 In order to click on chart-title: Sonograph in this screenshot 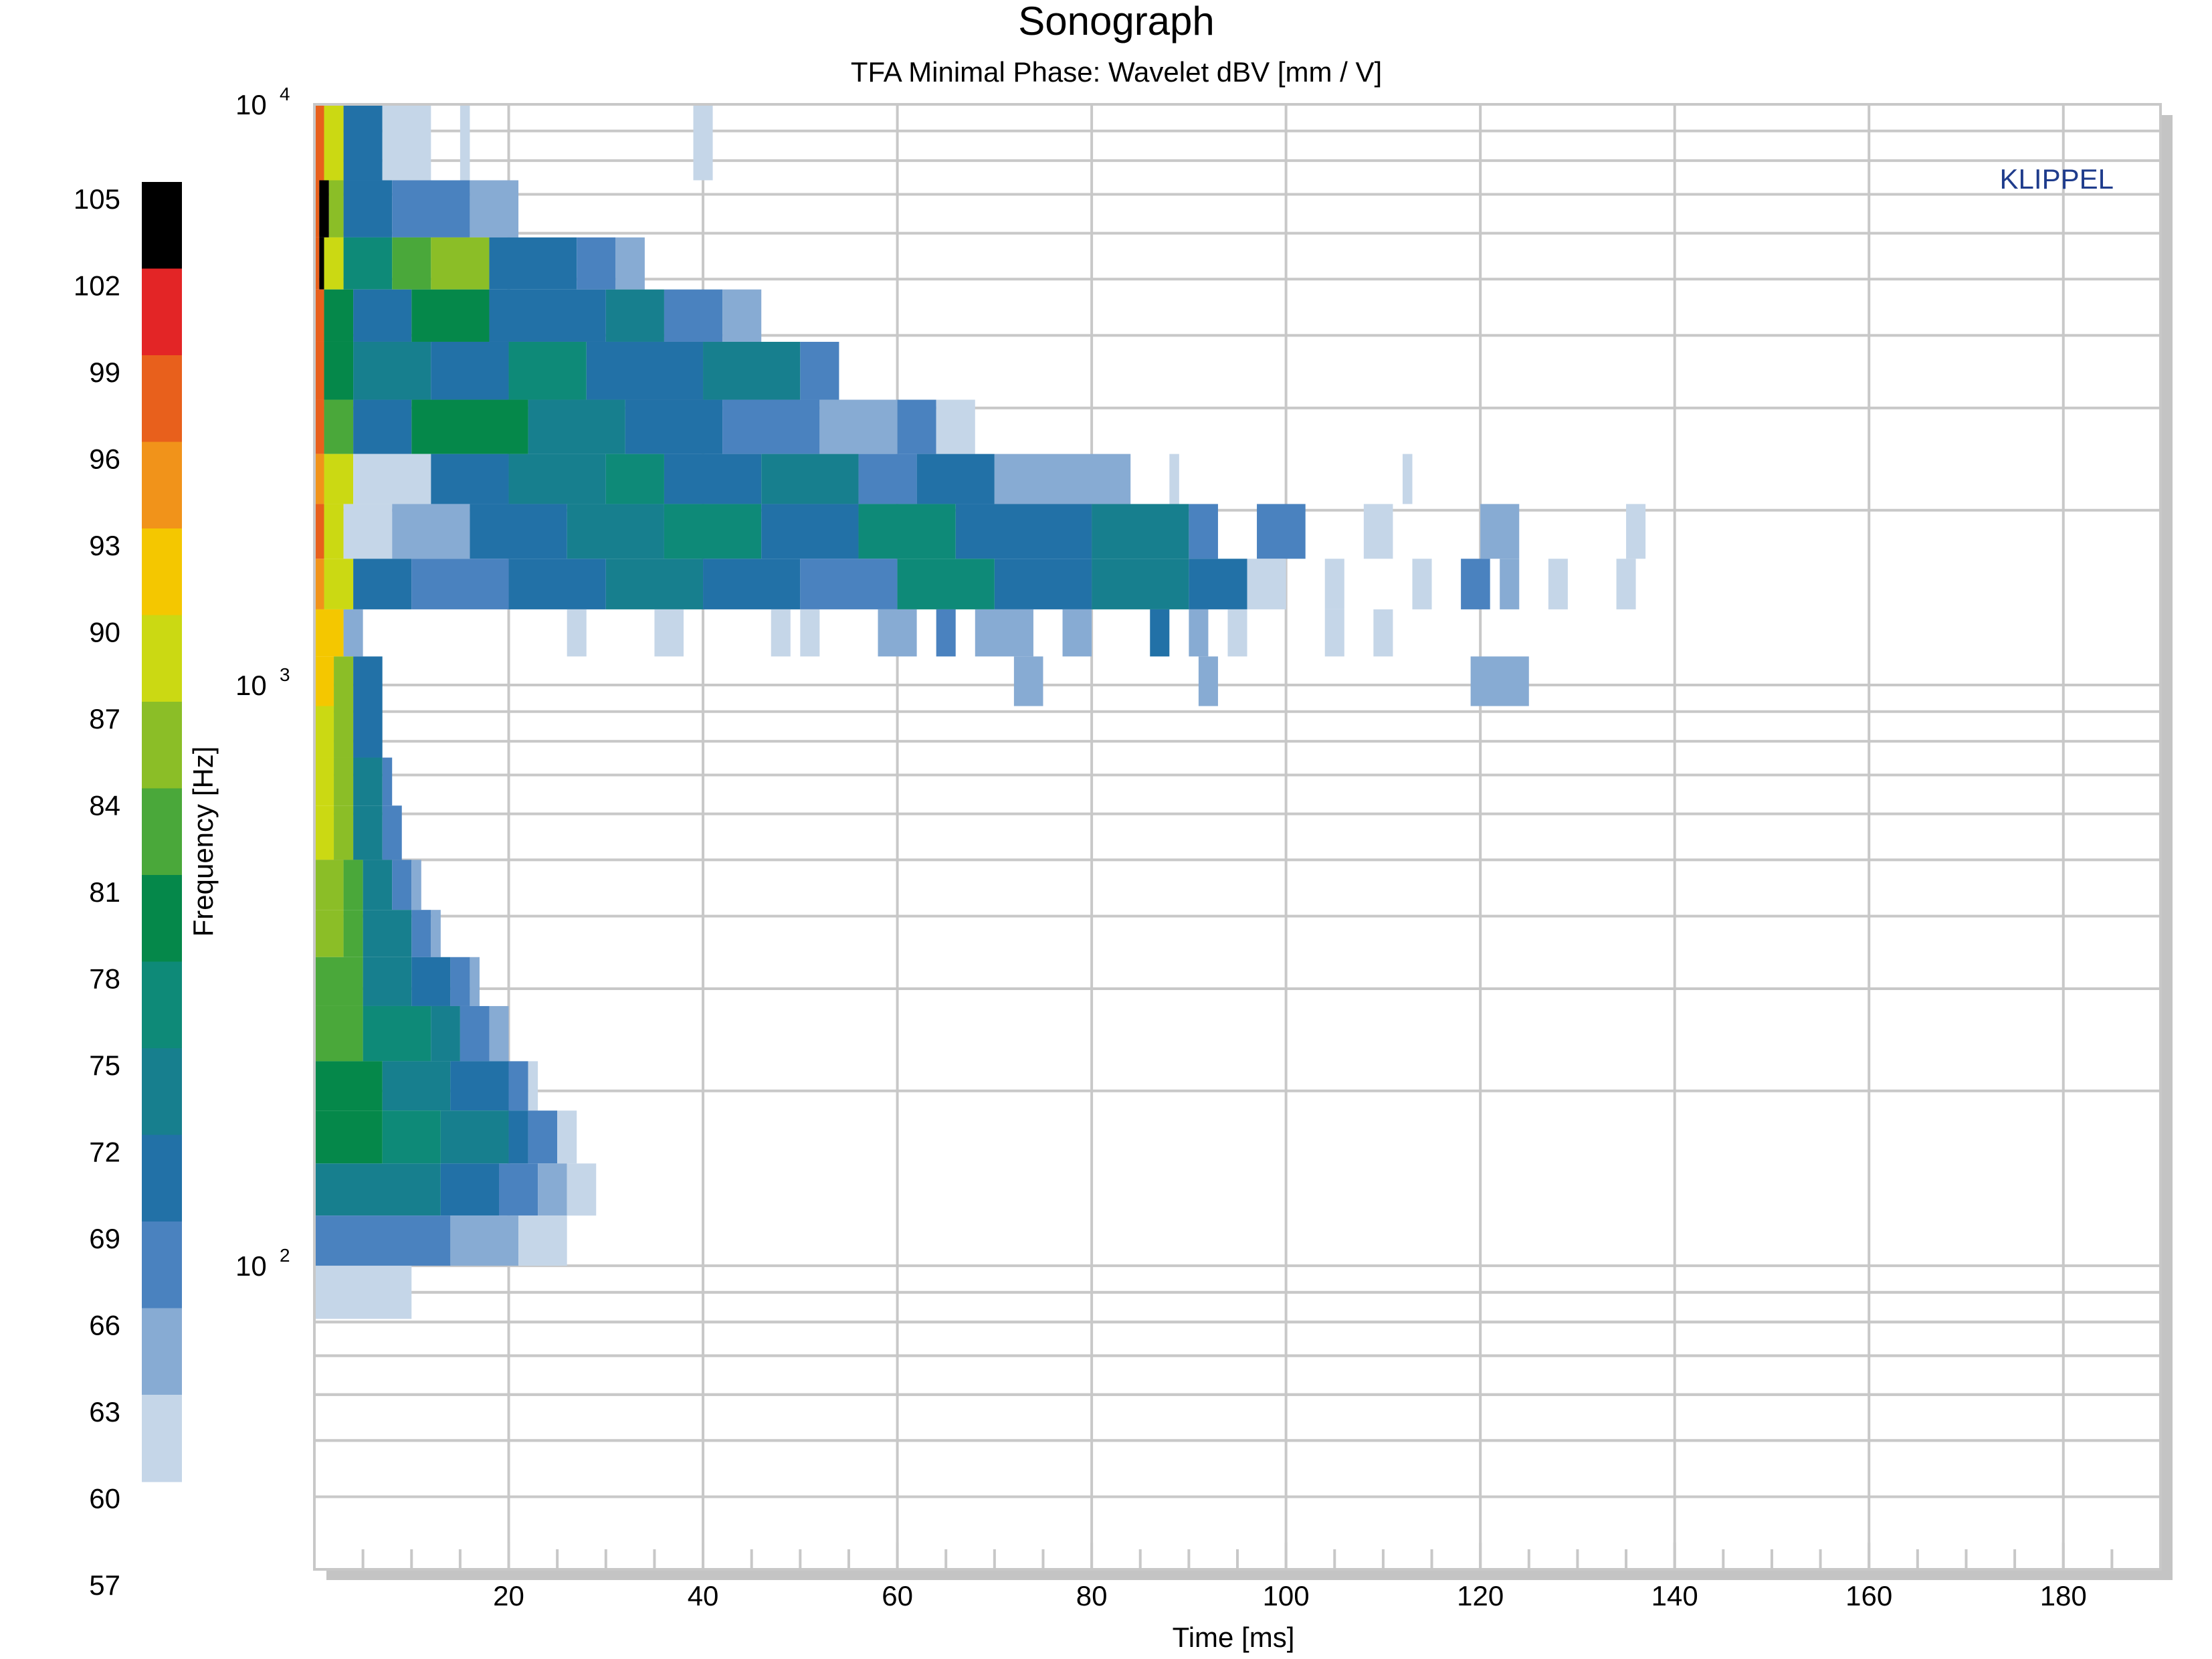, I will do `click(1116, 21)`.